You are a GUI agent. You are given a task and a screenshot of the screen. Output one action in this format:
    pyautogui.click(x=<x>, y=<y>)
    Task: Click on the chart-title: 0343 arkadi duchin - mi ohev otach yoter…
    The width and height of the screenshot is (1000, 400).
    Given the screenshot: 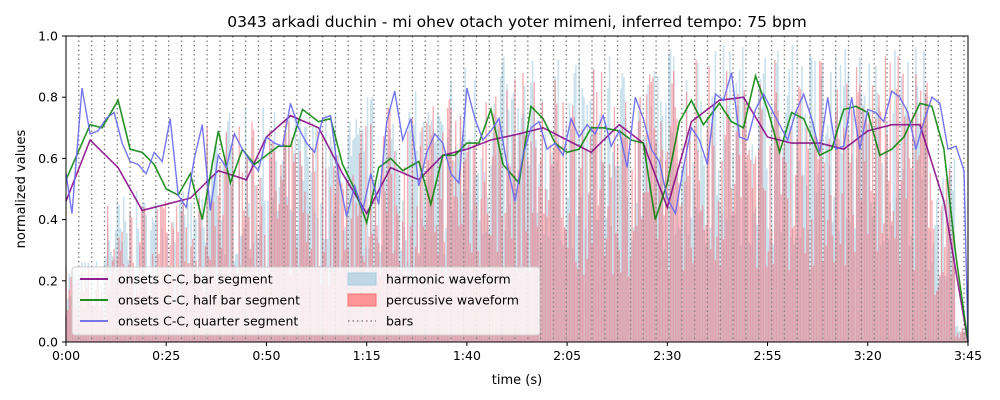 What is the action you would take?
    pyautogui.click(x=516, y=22)
    